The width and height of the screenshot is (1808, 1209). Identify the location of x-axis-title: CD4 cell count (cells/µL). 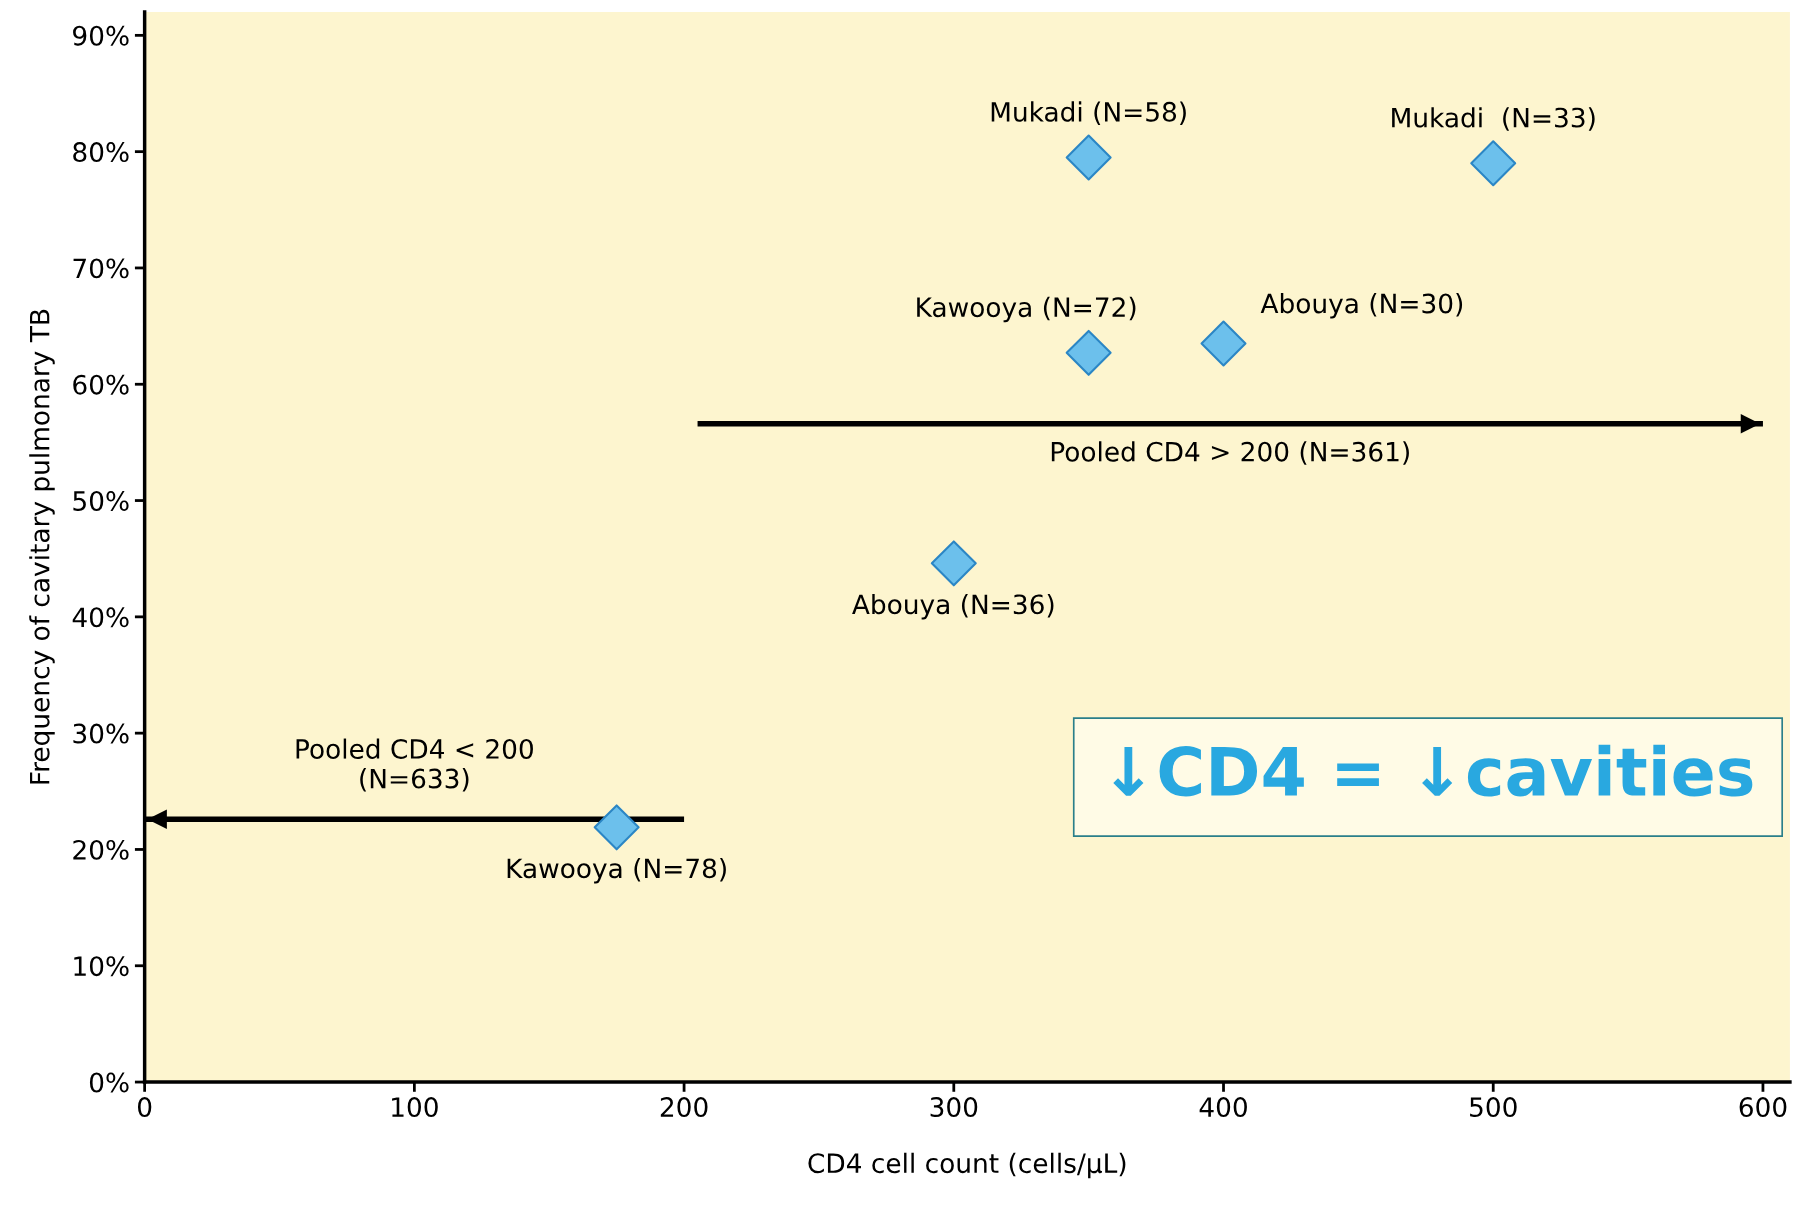
(967, 1165).